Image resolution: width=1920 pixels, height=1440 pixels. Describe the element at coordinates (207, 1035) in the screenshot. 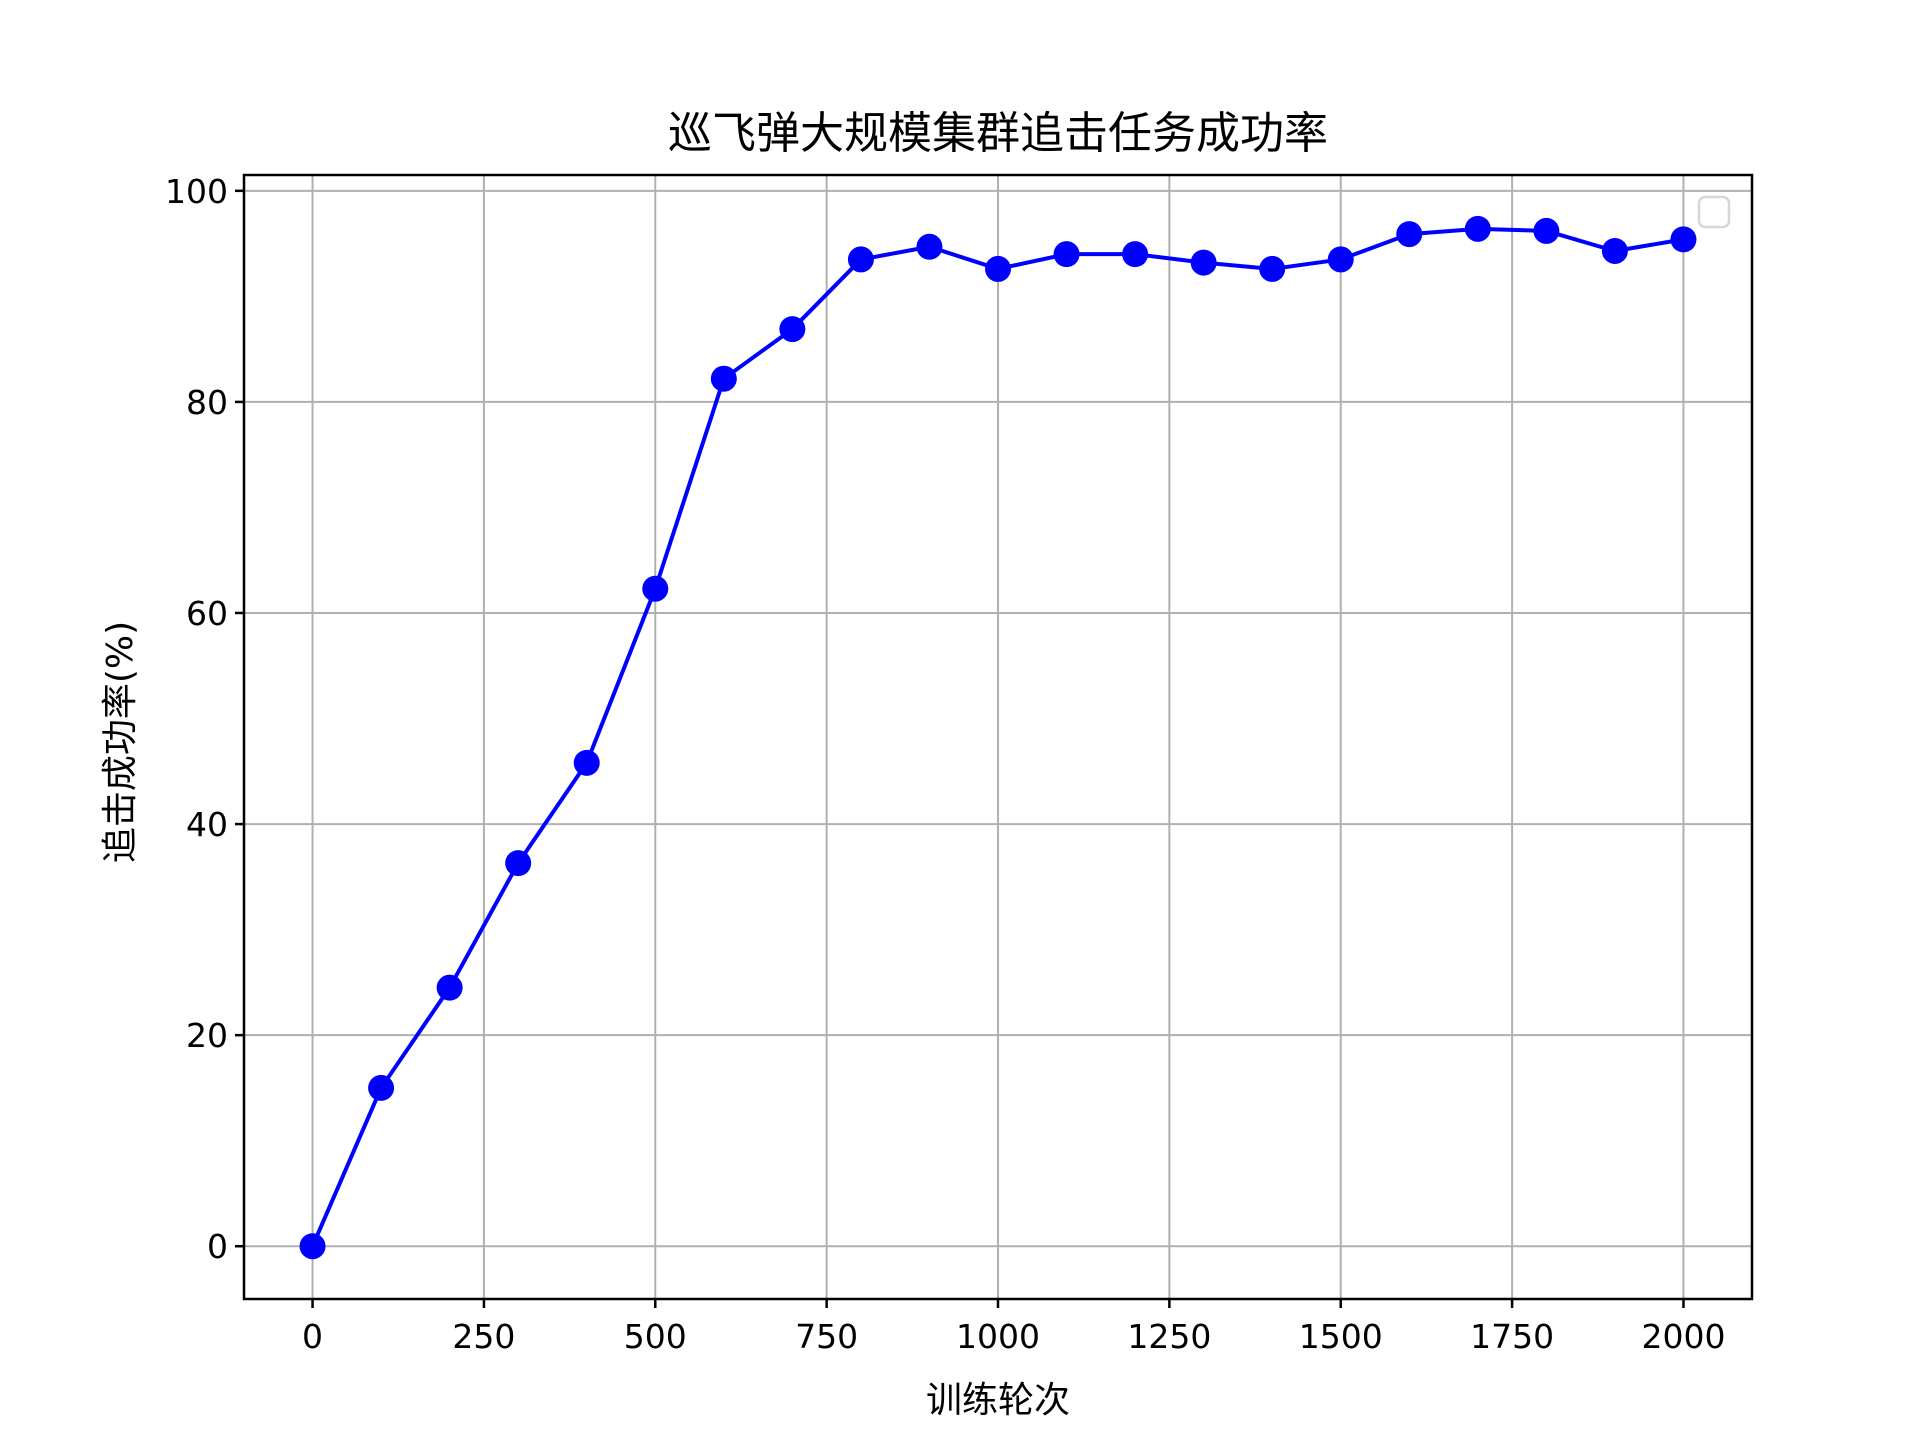

I see `y-tick-label: 20` at that location.